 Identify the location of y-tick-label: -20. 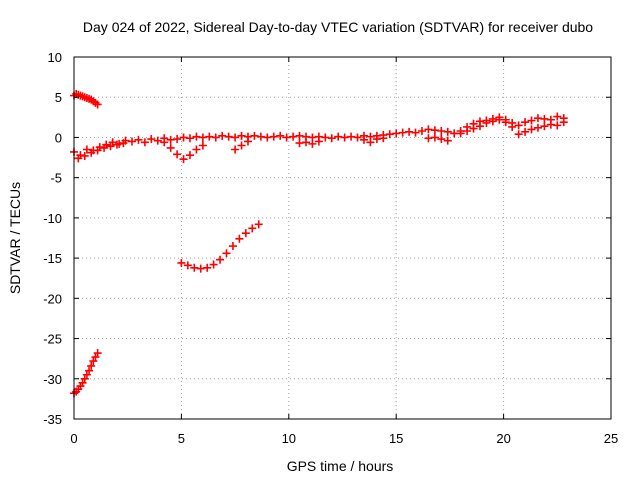
(52, 298).